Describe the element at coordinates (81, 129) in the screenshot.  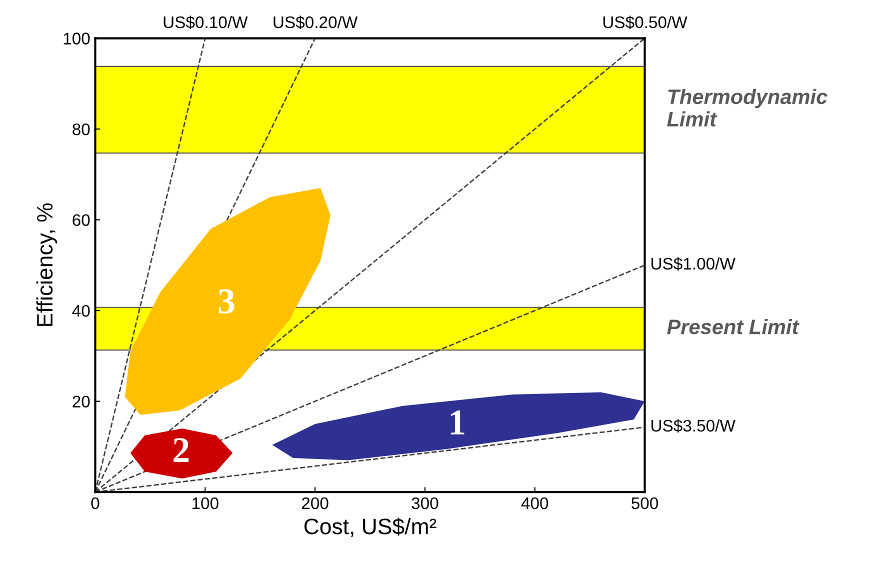
I see `y-tick-label: 80` at that location.